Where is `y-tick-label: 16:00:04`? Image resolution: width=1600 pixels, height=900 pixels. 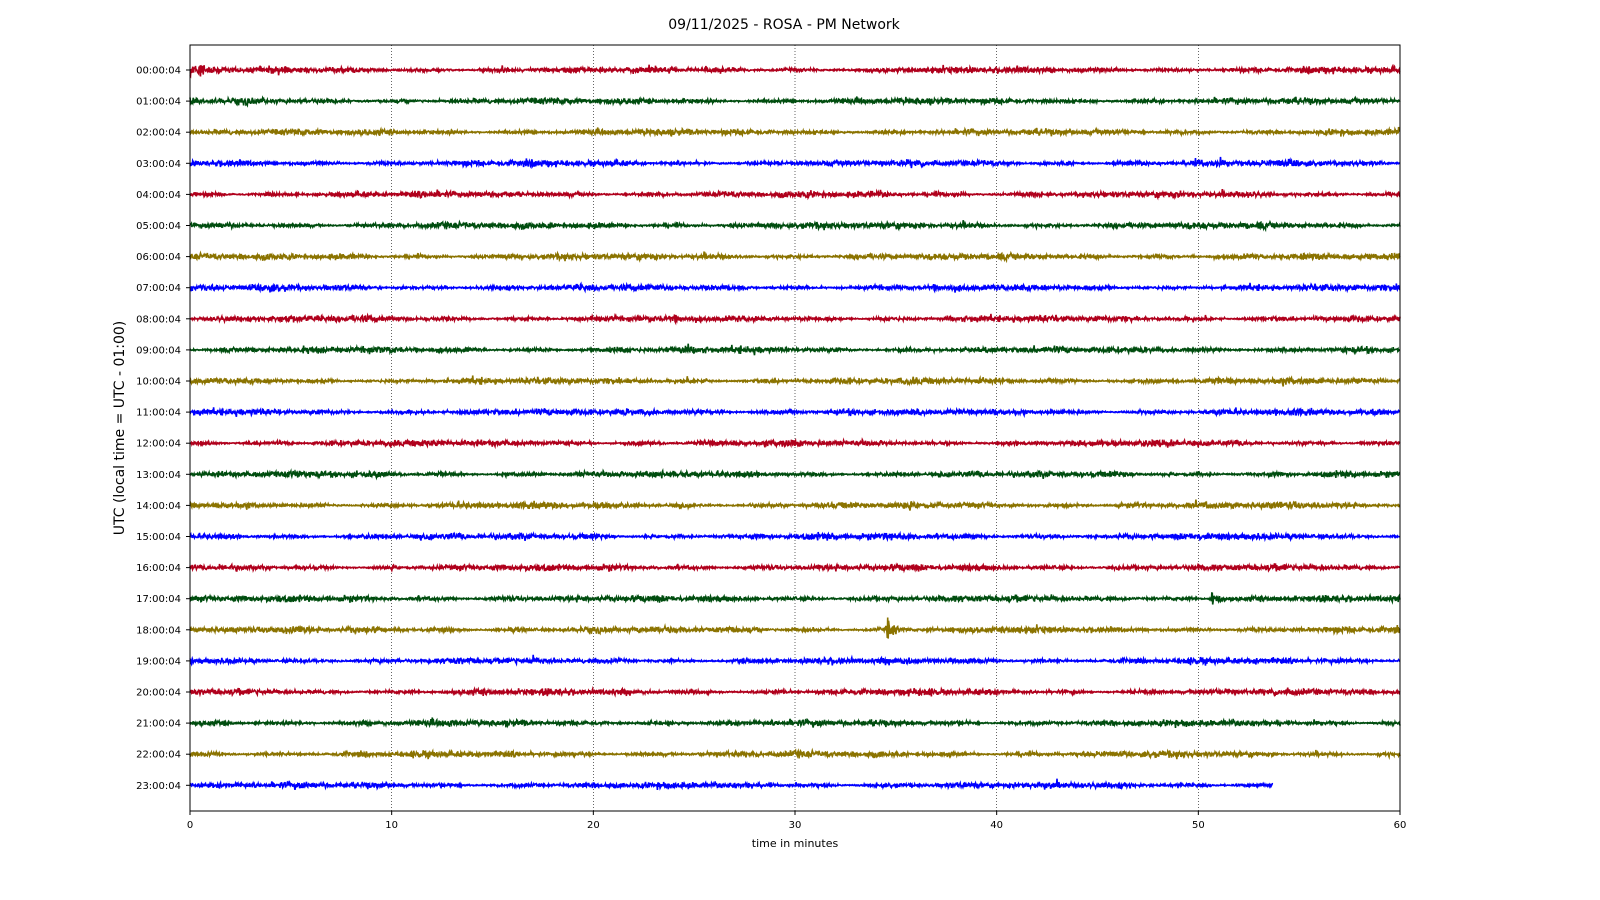 y-tick-label: 16:00:04 is located at coordinates (158, 568).